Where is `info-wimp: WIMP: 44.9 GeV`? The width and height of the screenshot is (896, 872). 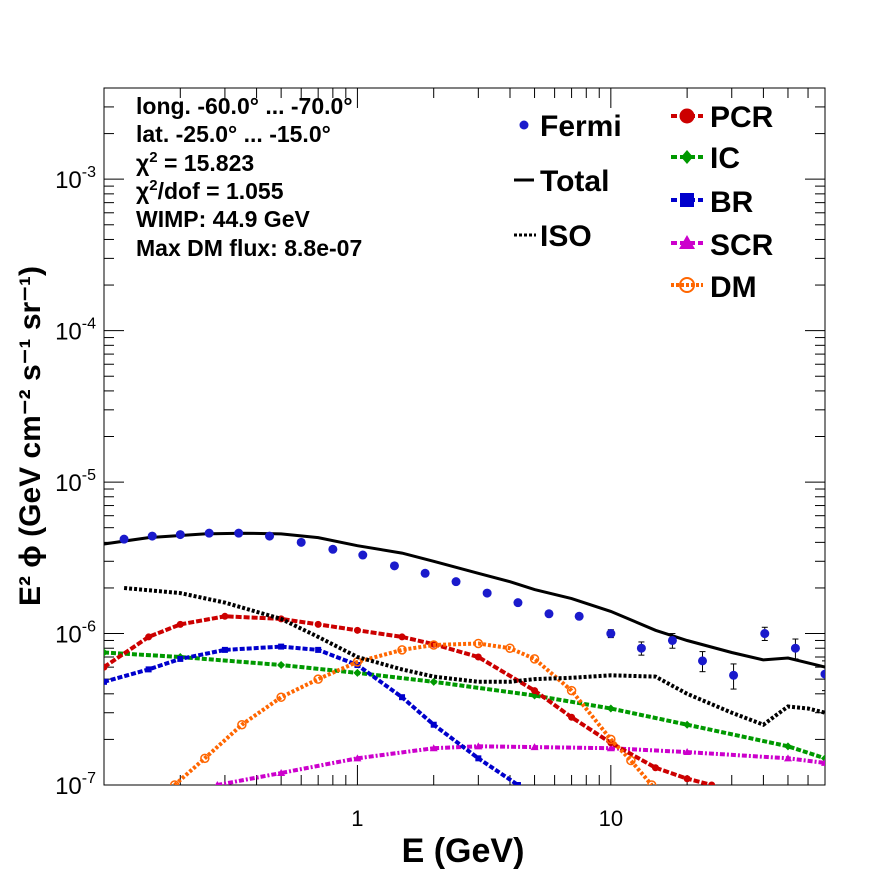 info-wimp: WIMP: 44.9 GeV is located at coordinates (223, 219).